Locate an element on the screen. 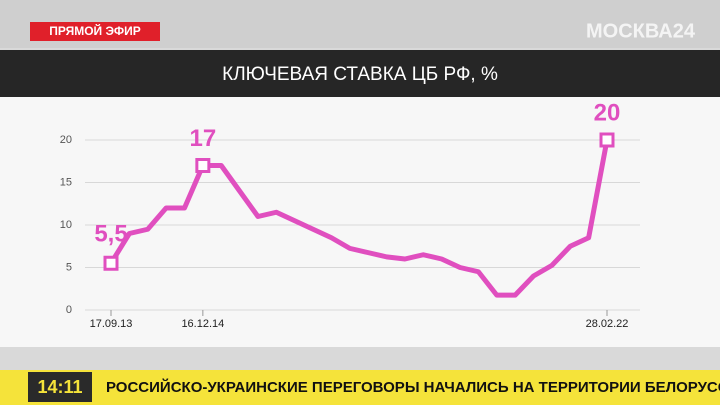 The width and height of the screenshot is (720, 410). chart-title: КЛЮЧЕВАЯ СТАВКА ЦБ РФ, % is located at coordinates (360, 74).